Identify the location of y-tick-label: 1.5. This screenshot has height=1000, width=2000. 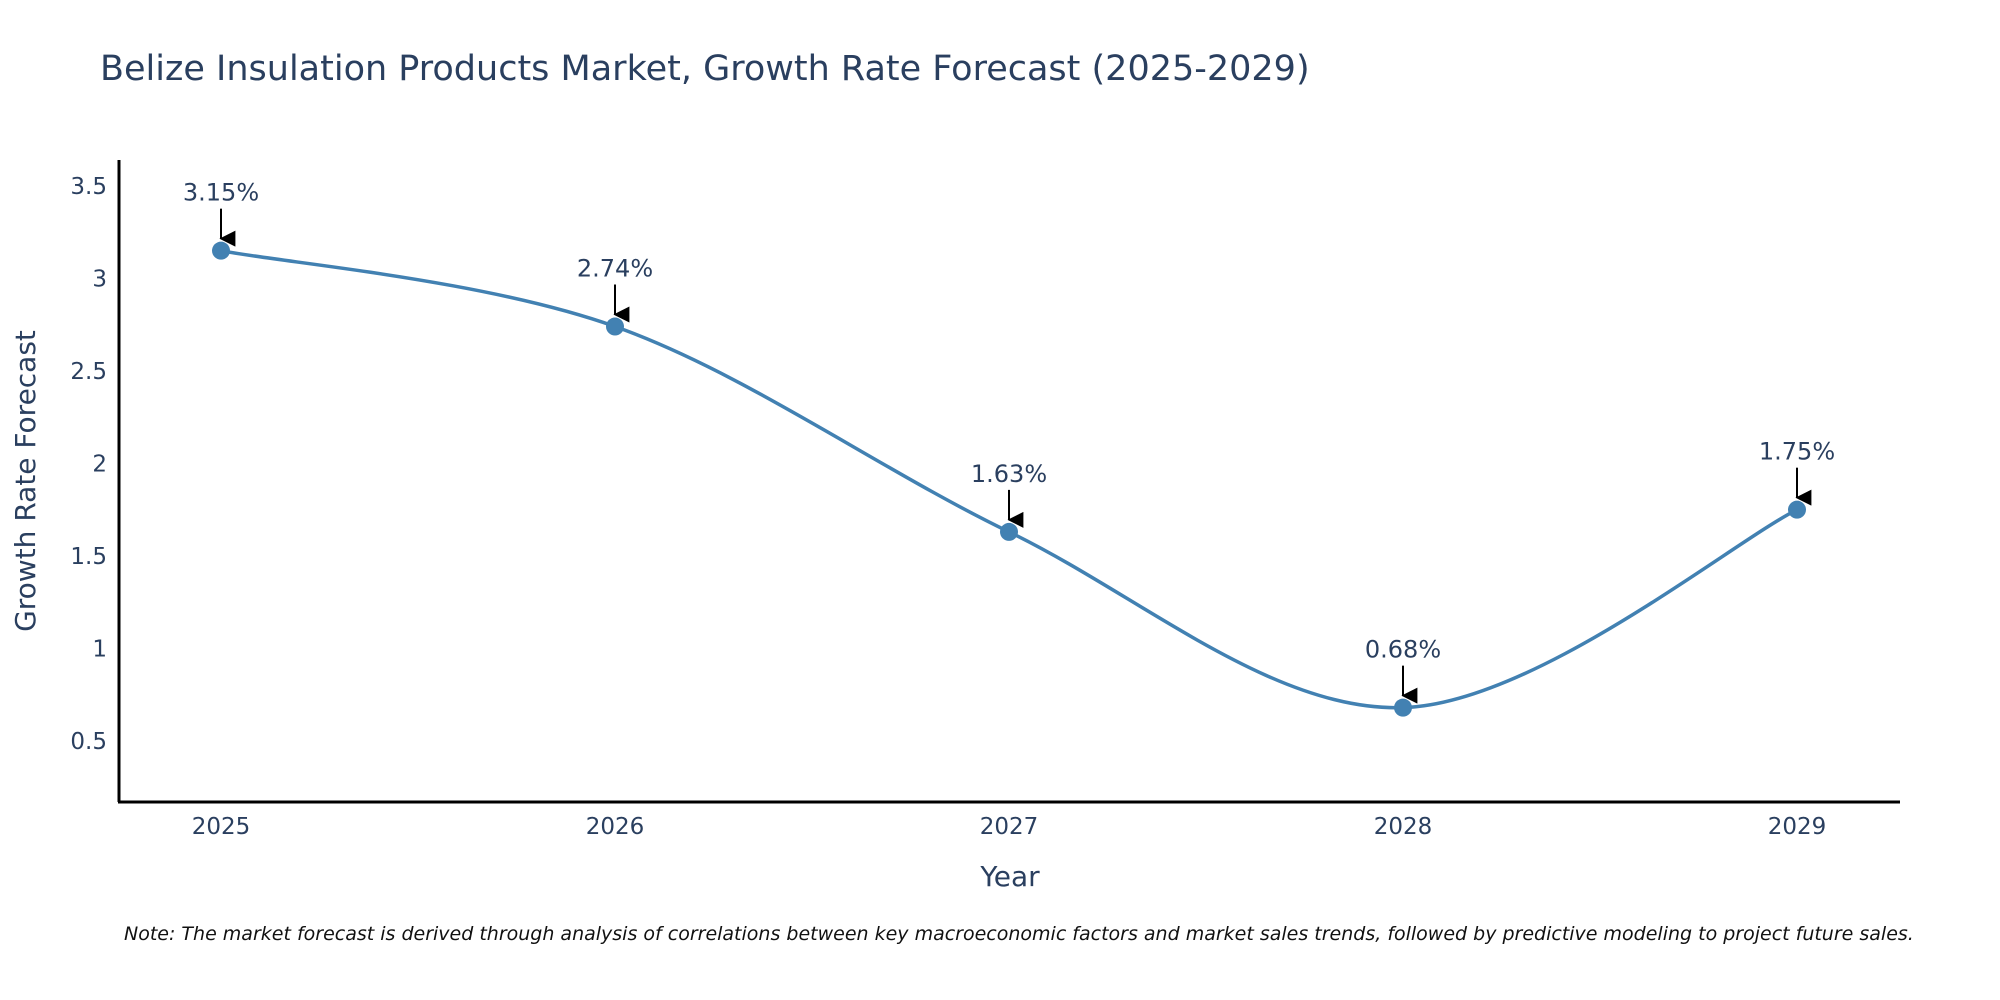
(88, 557).